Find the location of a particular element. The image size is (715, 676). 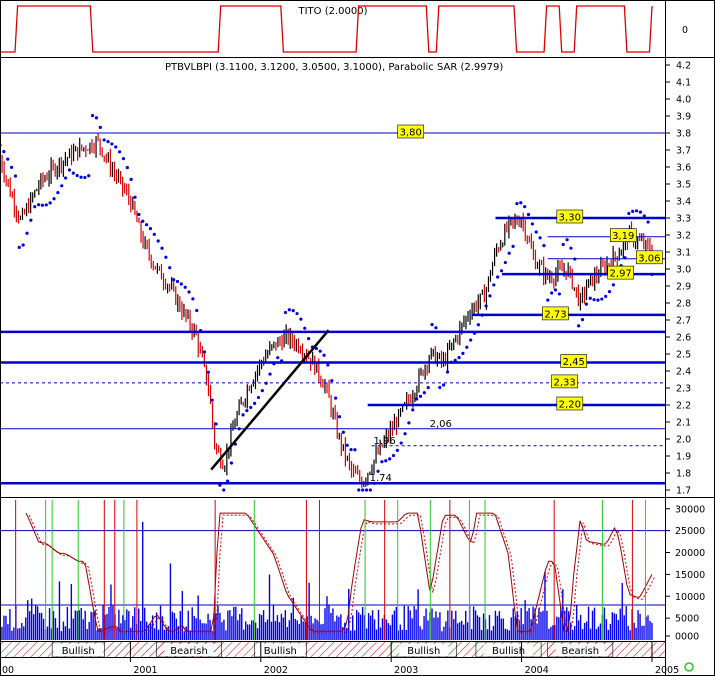

price-y-tick-label: 4.2 is located at coordinates (683, 66).